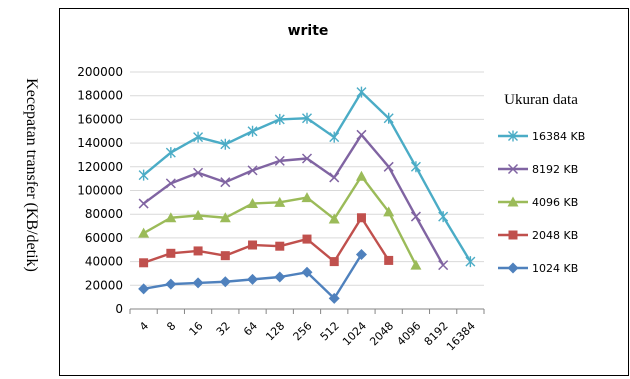  I want to click on x-tick-label: 2048, so click(381, 333).